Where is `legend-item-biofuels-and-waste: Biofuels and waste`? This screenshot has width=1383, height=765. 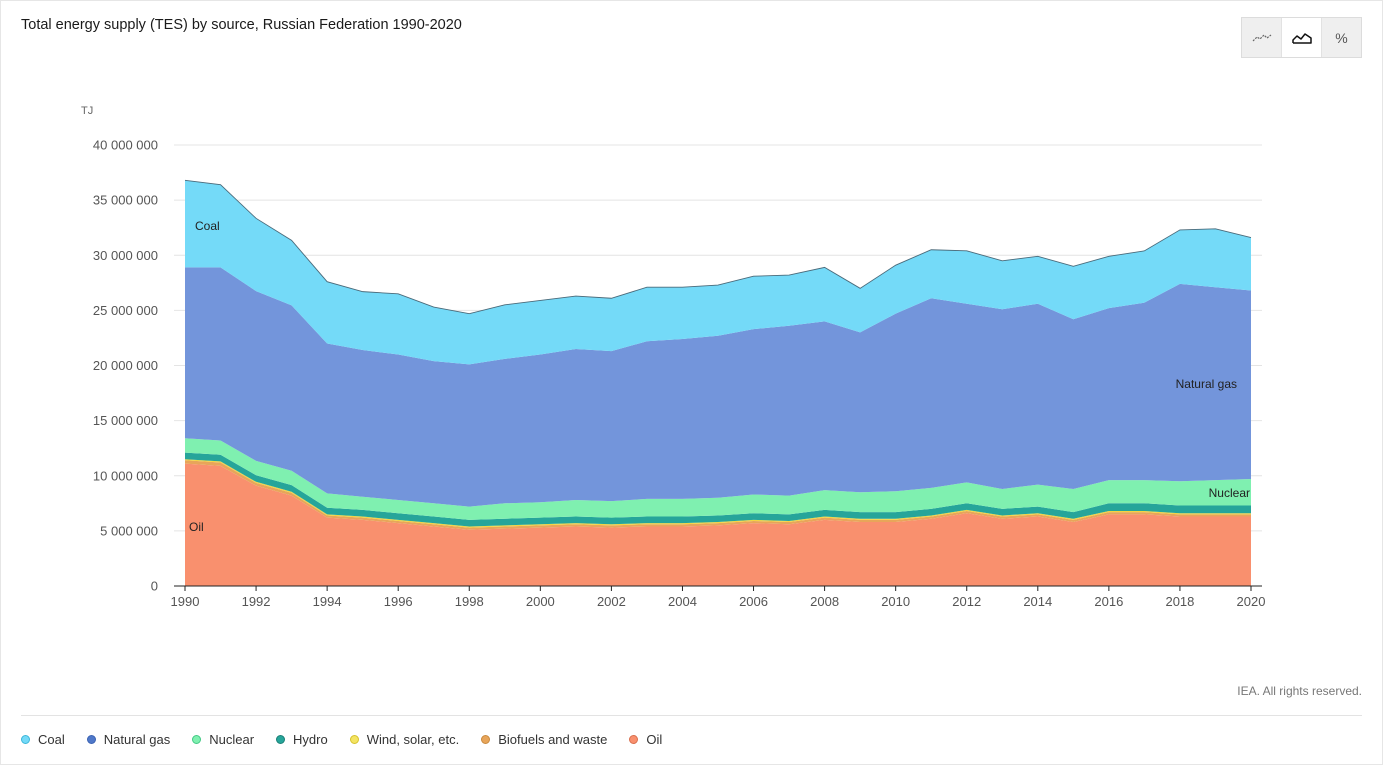 legend-item-biofuels-and-waste: Biofuels and waste is located at coordinates (544, 739).